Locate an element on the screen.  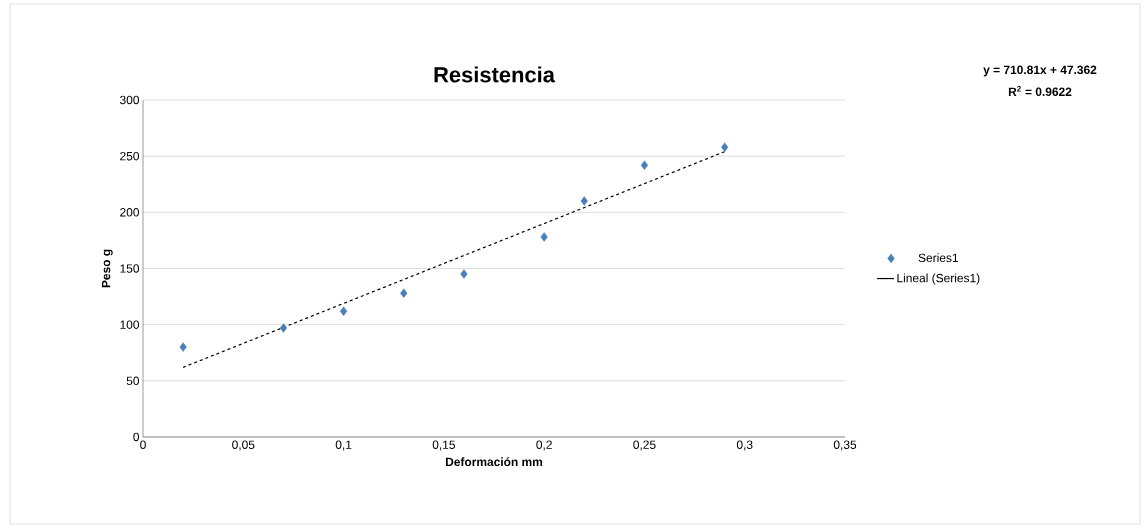
chart-title: Resistencia is located at coordinates (495, 74).